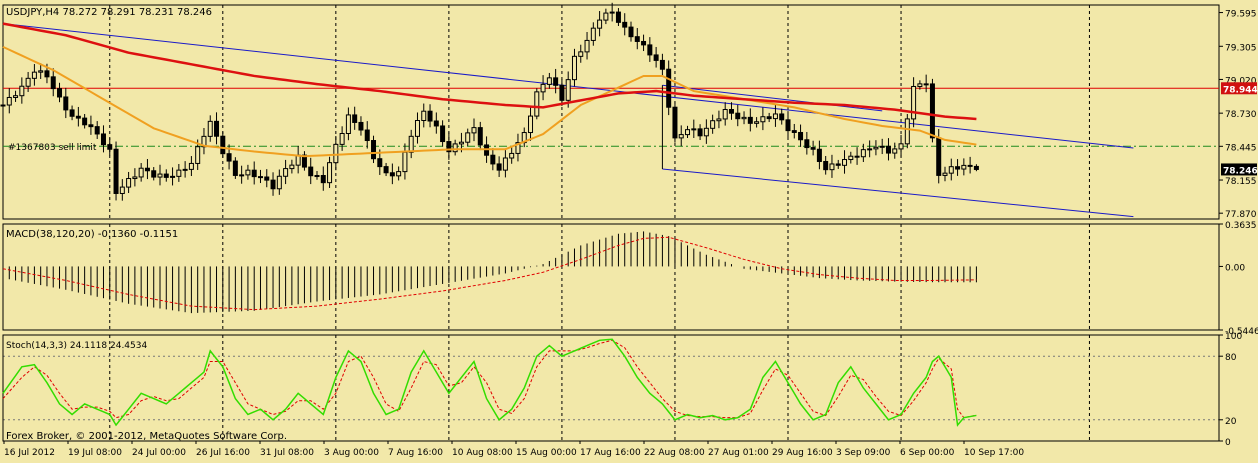 The height and width of the screenshot is (463, 1258). Describe the element at coordinates (489, 382) in the screenshot. I see `stoch-pane` at that location.